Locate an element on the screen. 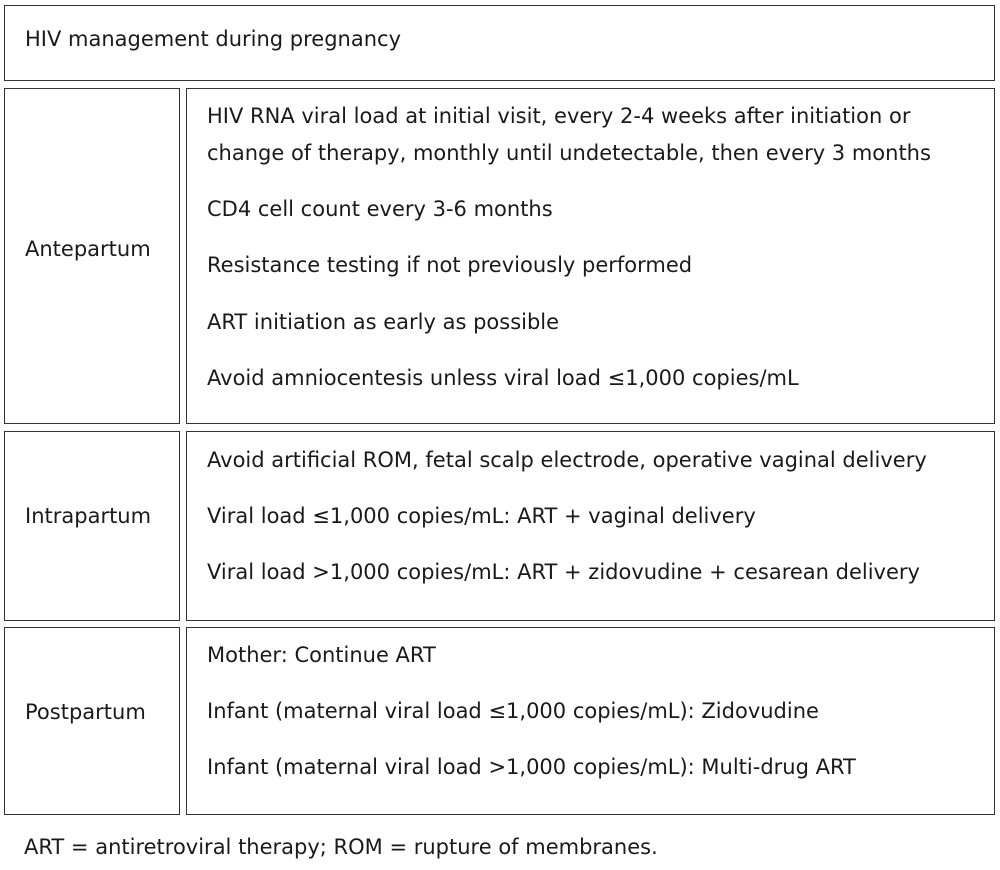 Image resolution: width=1000 pixels, height=870 pixels. section-label-intrapartum: Intrapartum is located at coordinates (88, 516).